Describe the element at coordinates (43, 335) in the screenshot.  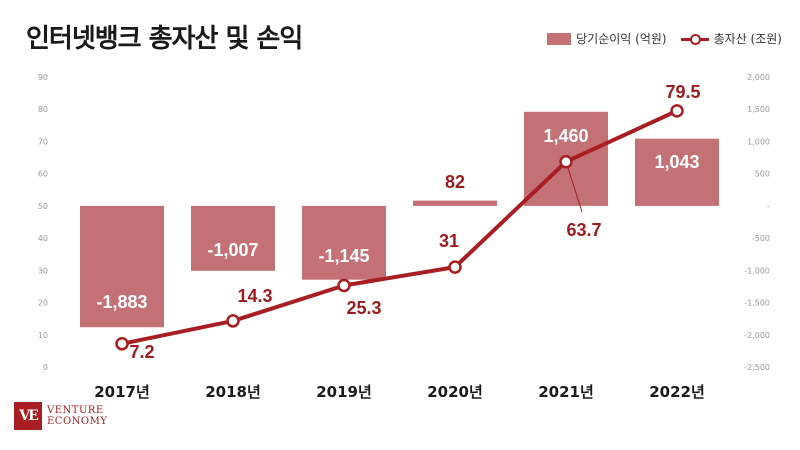
I see `y-left-tick-label: 10` at that location.